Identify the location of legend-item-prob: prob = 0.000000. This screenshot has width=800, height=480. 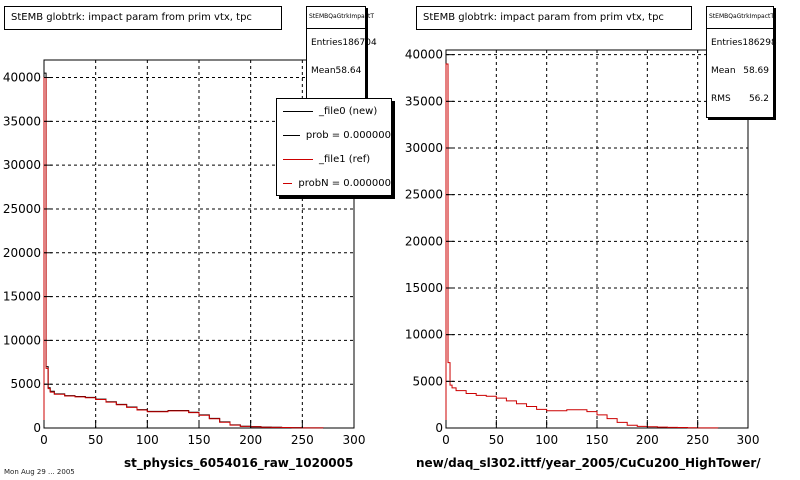
(334, 135).